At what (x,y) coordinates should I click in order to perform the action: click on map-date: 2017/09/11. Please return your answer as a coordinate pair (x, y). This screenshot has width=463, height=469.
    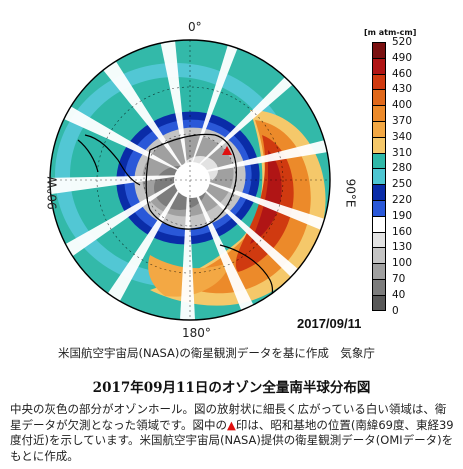
    Looking at the image, I should click on (329, 323).